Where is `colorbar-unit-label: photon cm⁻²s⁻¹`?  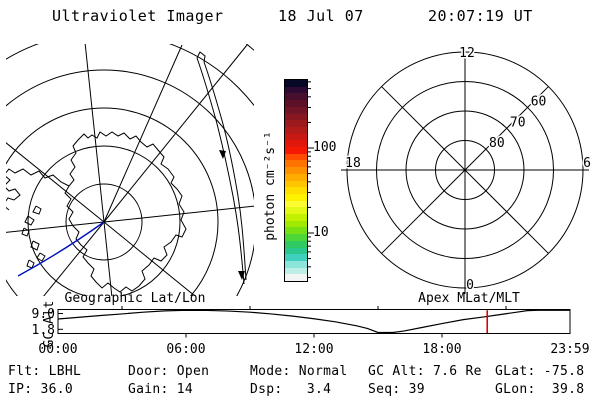 colorbar-unit-label: photon cm⁻²s⁻¹ is located at coordinates (270, 186).